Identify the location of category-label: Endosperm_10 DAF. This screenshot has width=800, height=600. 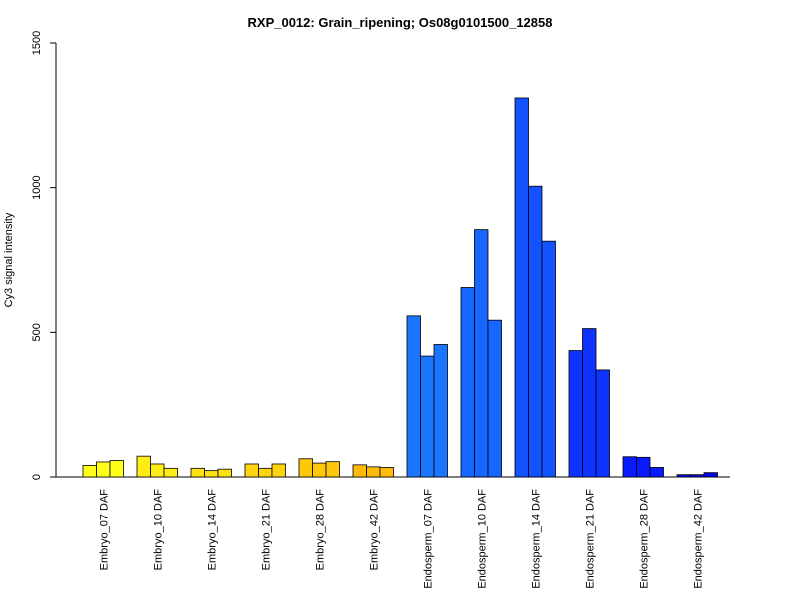
(482, 539).